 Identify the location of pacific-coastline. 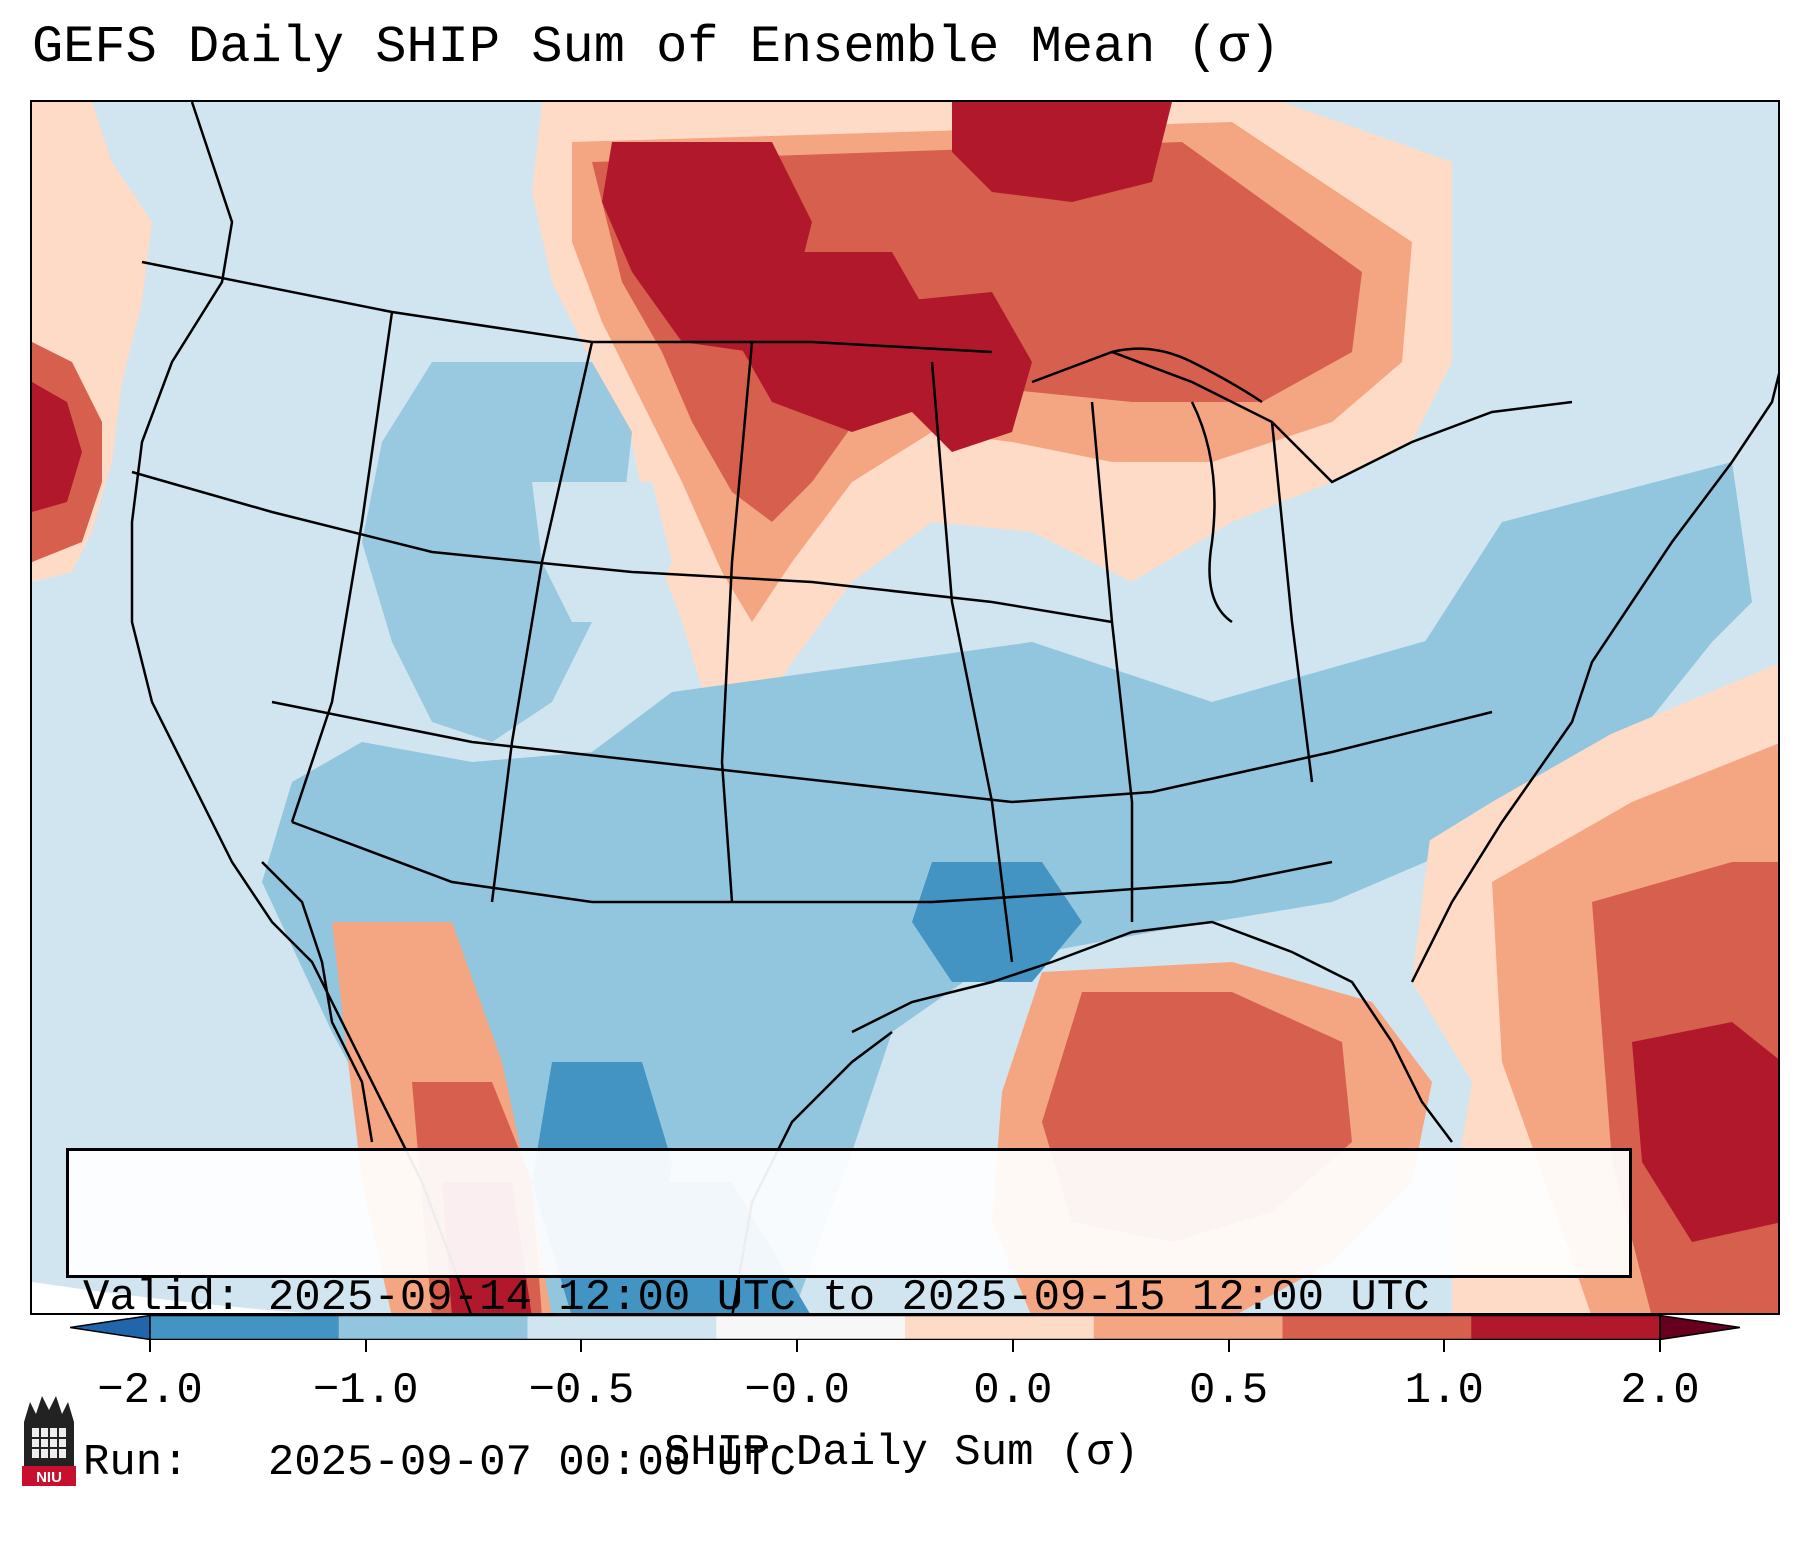
(301, 707).